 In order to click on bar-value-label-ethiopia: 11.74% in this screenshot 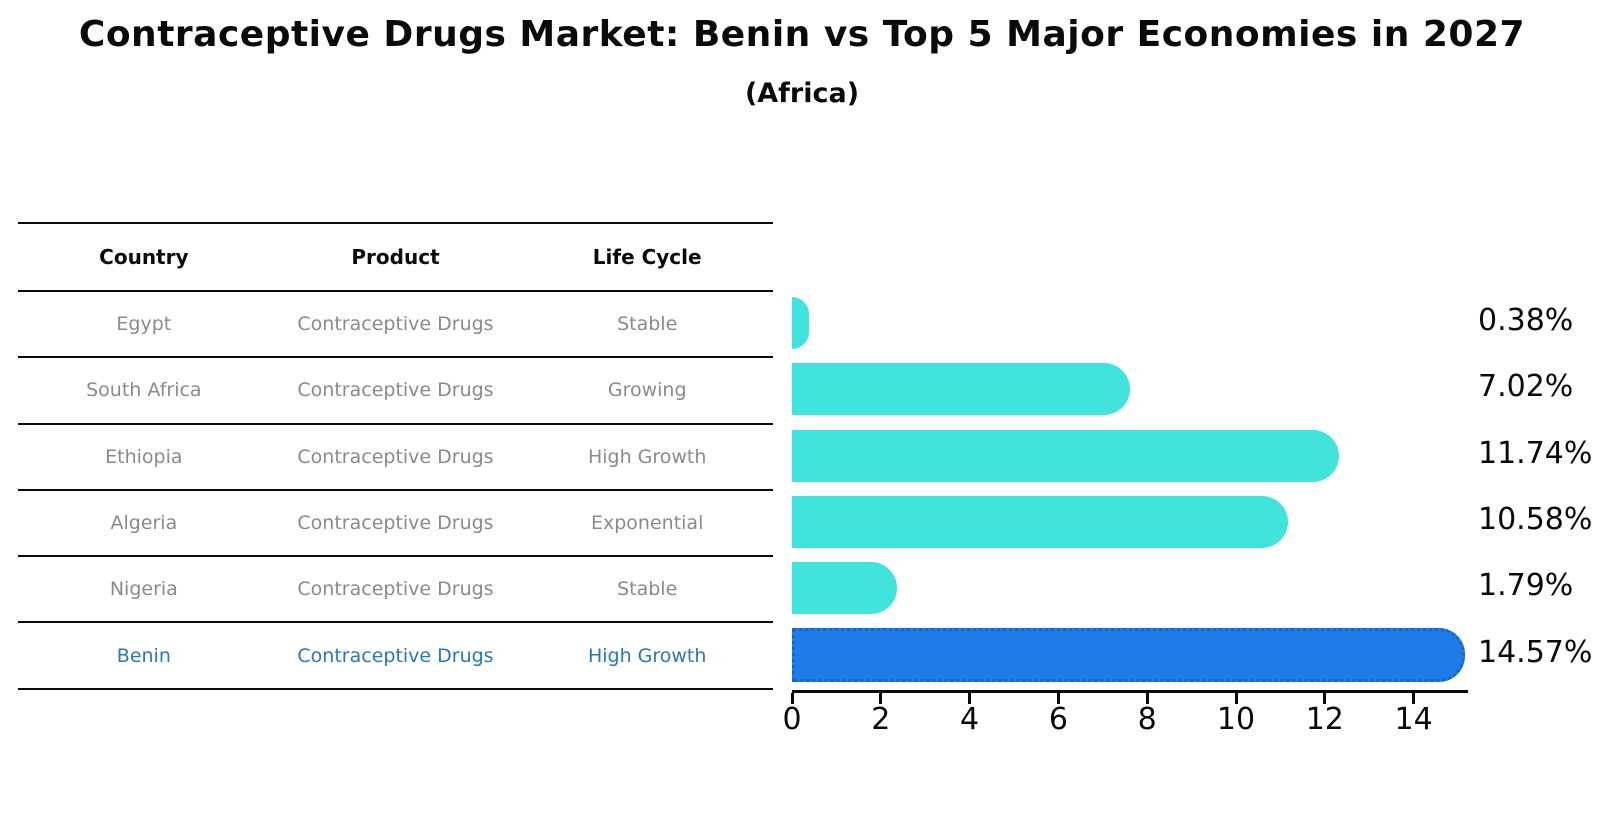, I will do `click(1535, 453)`.